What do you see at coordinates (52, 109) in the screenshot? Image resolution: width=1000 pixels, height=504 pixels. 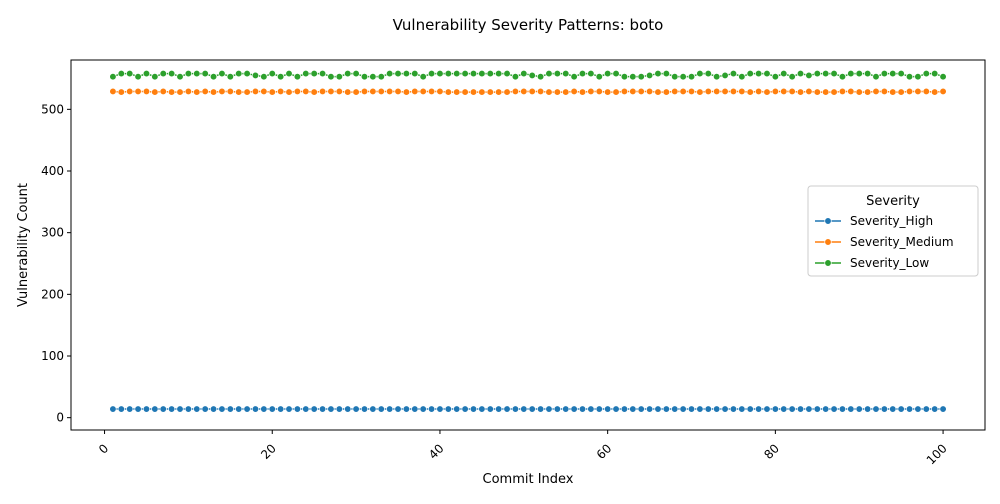 I see `y-tick-label: 500` at bounding box center [52, 109].